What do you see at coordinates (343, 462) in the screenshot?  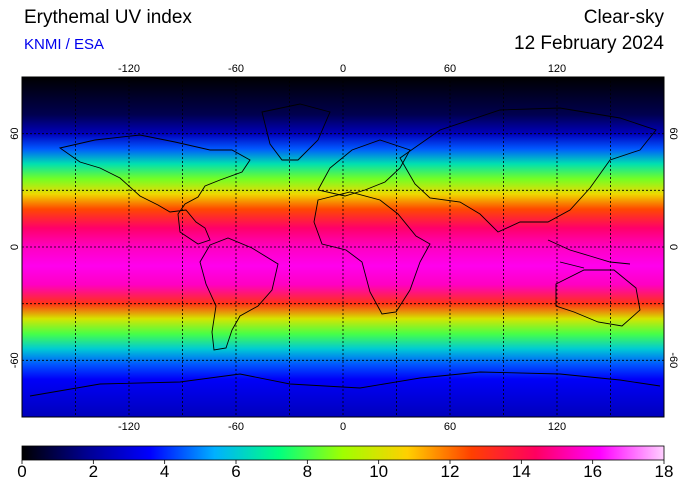 I see `colorbar-ticks` at bounding box center [343, 462].